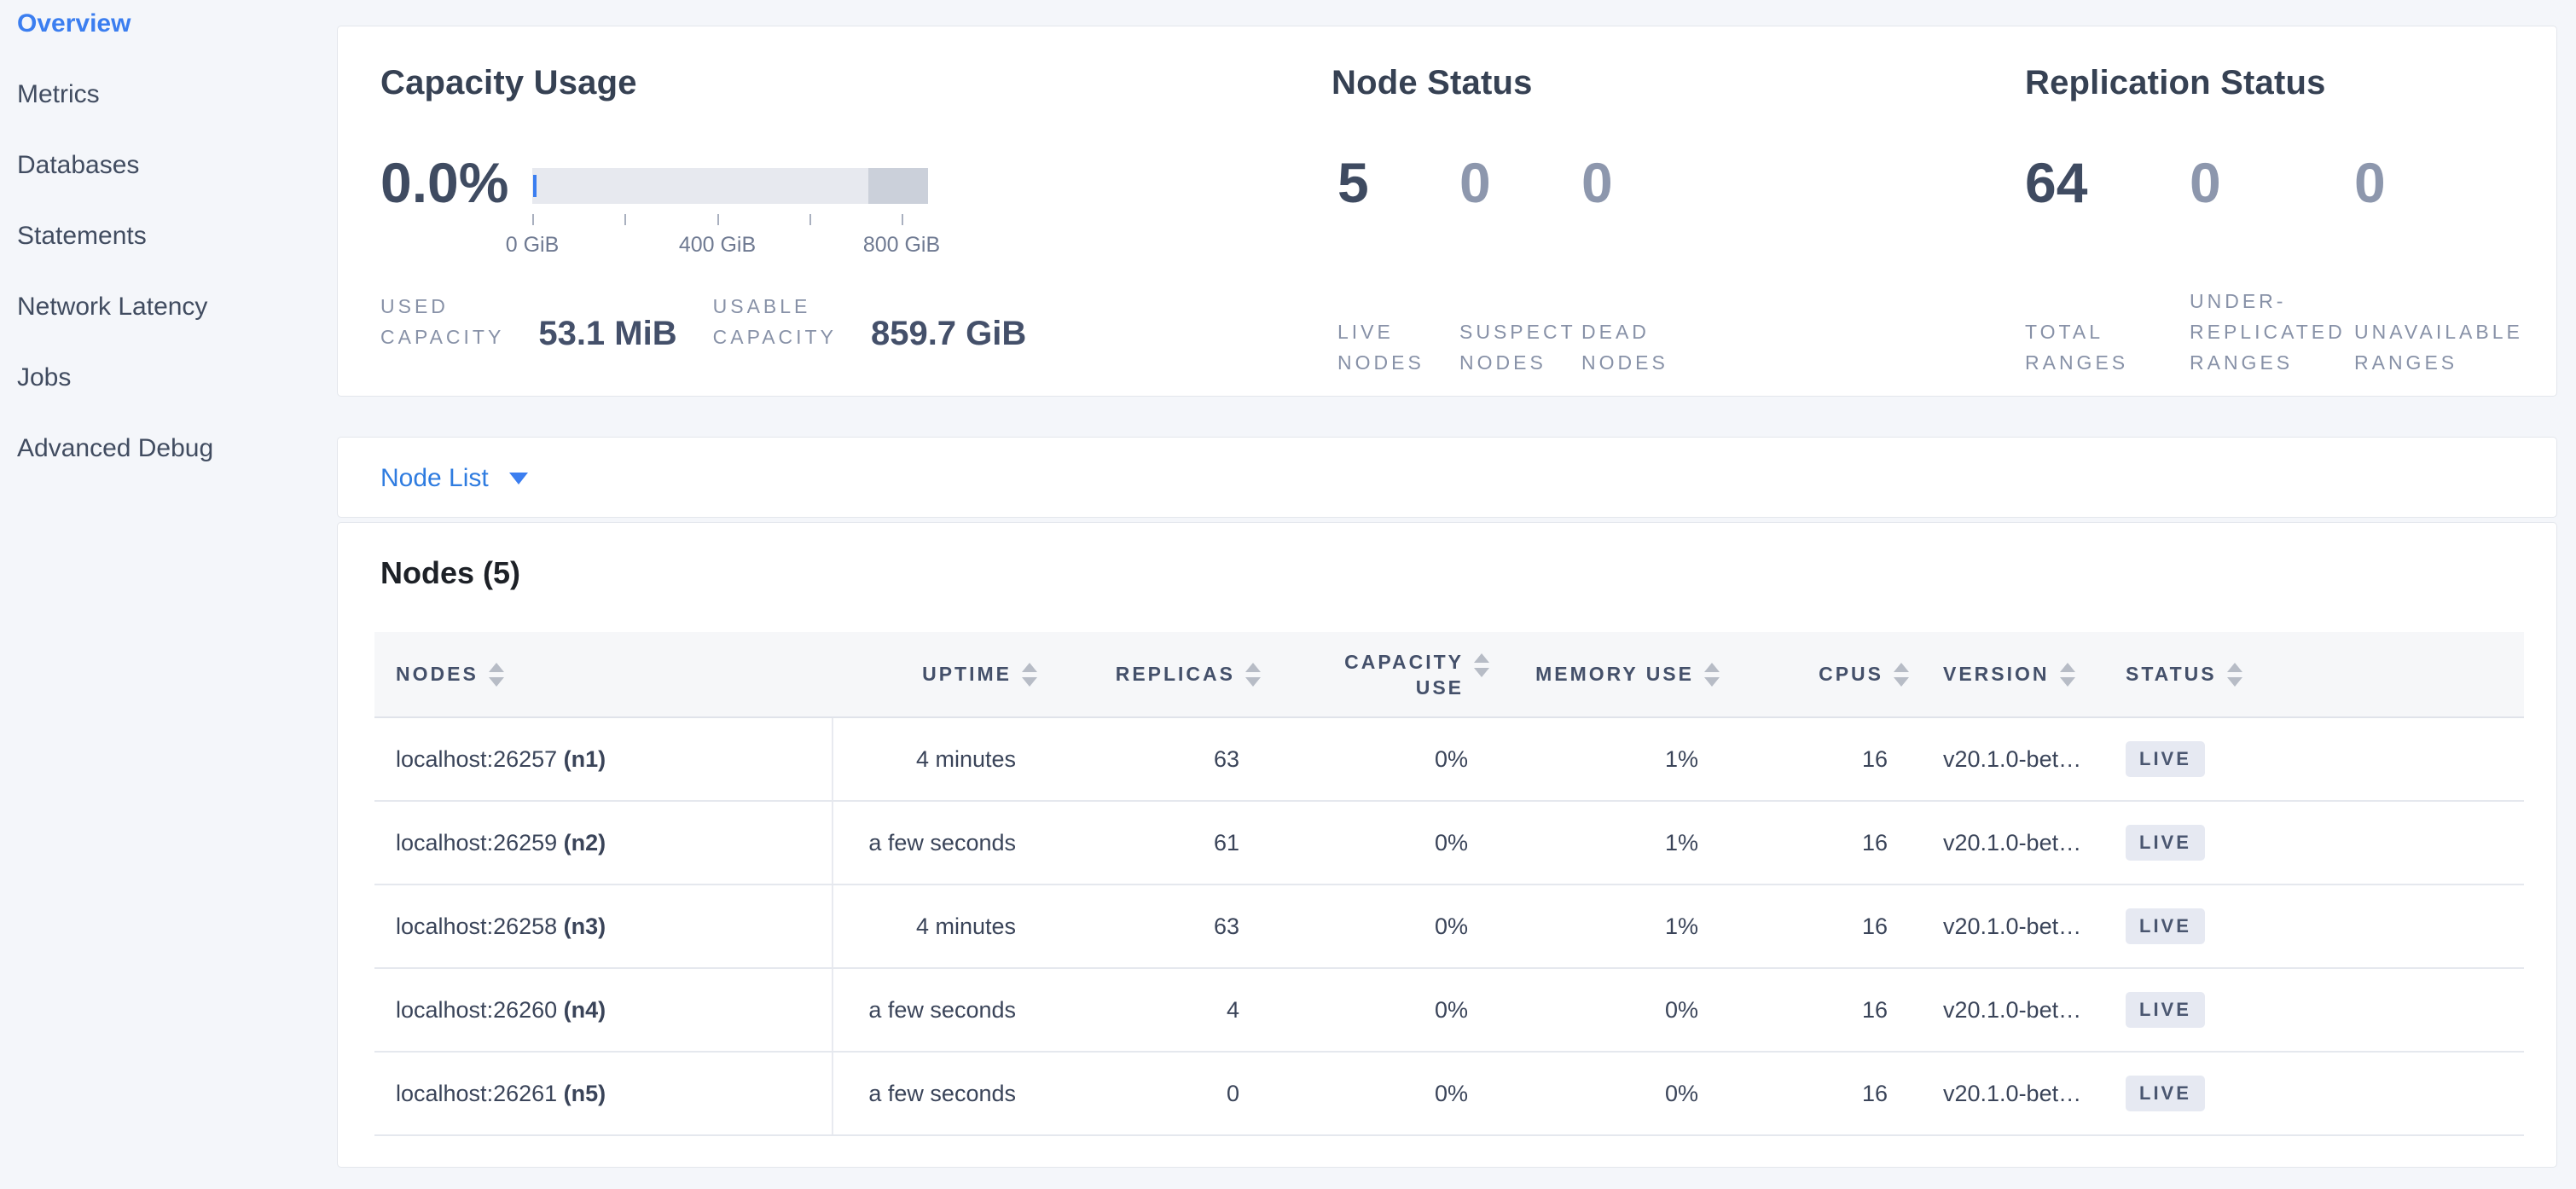 Image resolution: width=2576 pixels, height=1189 pixels. What do you see at coordinates (1149, 1010) in the screenshot?
I see `replicas-cell: 4` at bounding box center [1149, 1010].